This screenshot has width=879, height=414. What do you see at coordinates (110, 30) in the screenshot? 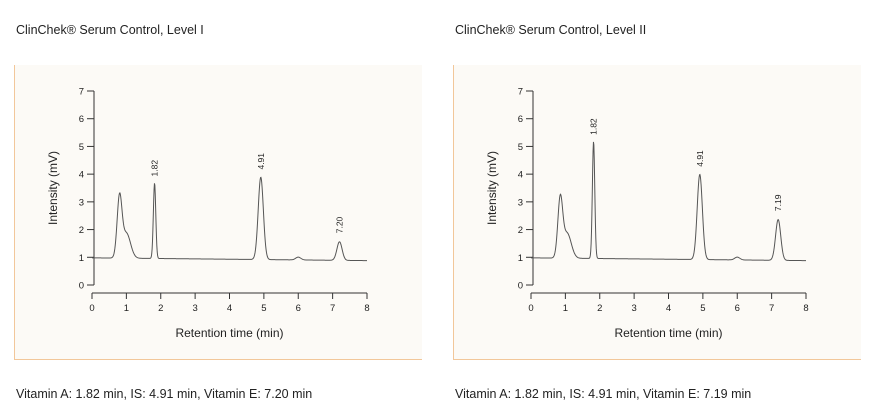
I see `chart-title: ClinChek® Serum Control, Level I` at bounding box center [110, 30].